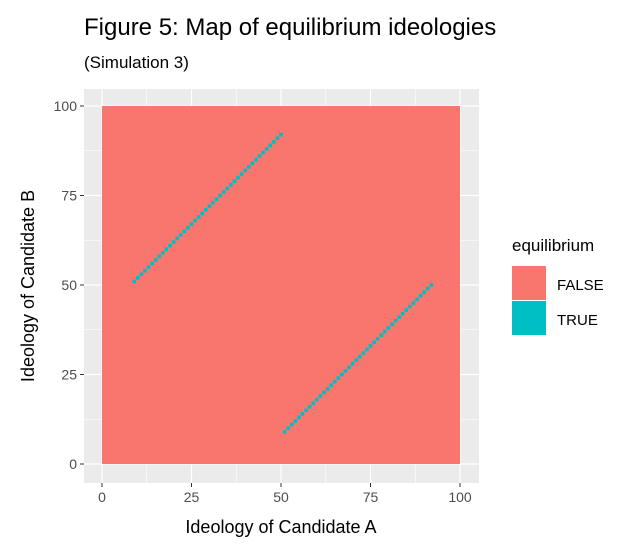 The width and height of the screenshot is (635, 553). What do you see at coordinates (102, 497) in the screenshot?
I see `x-tick-label: 0` at bounding box center [102, 497].